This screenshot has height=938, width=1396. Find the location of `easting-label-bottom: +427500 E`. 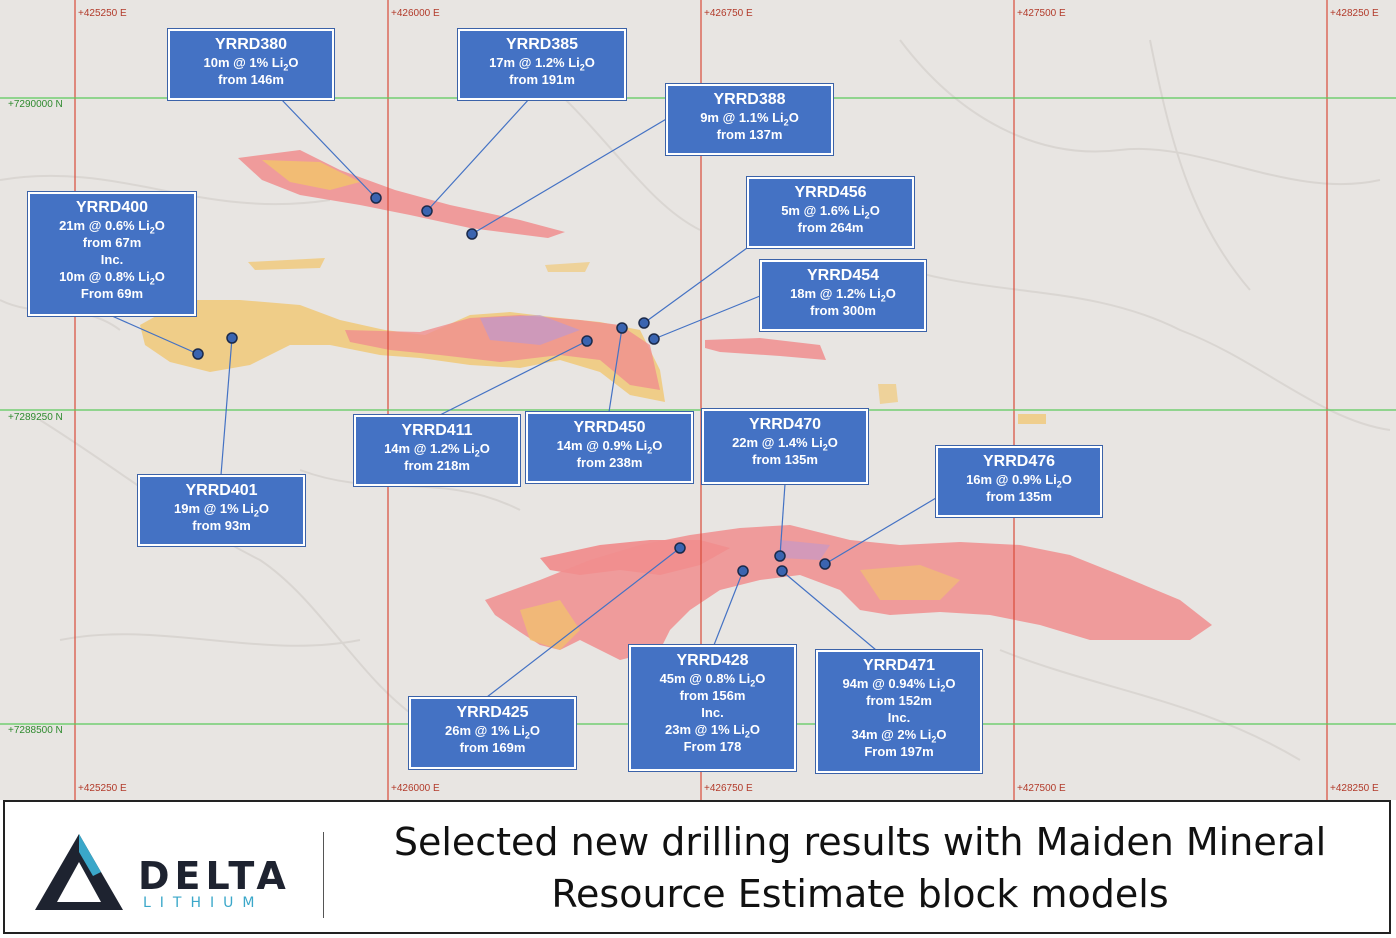

easting-label-bottom: +427500 E is located at coordinates (1041, 788).